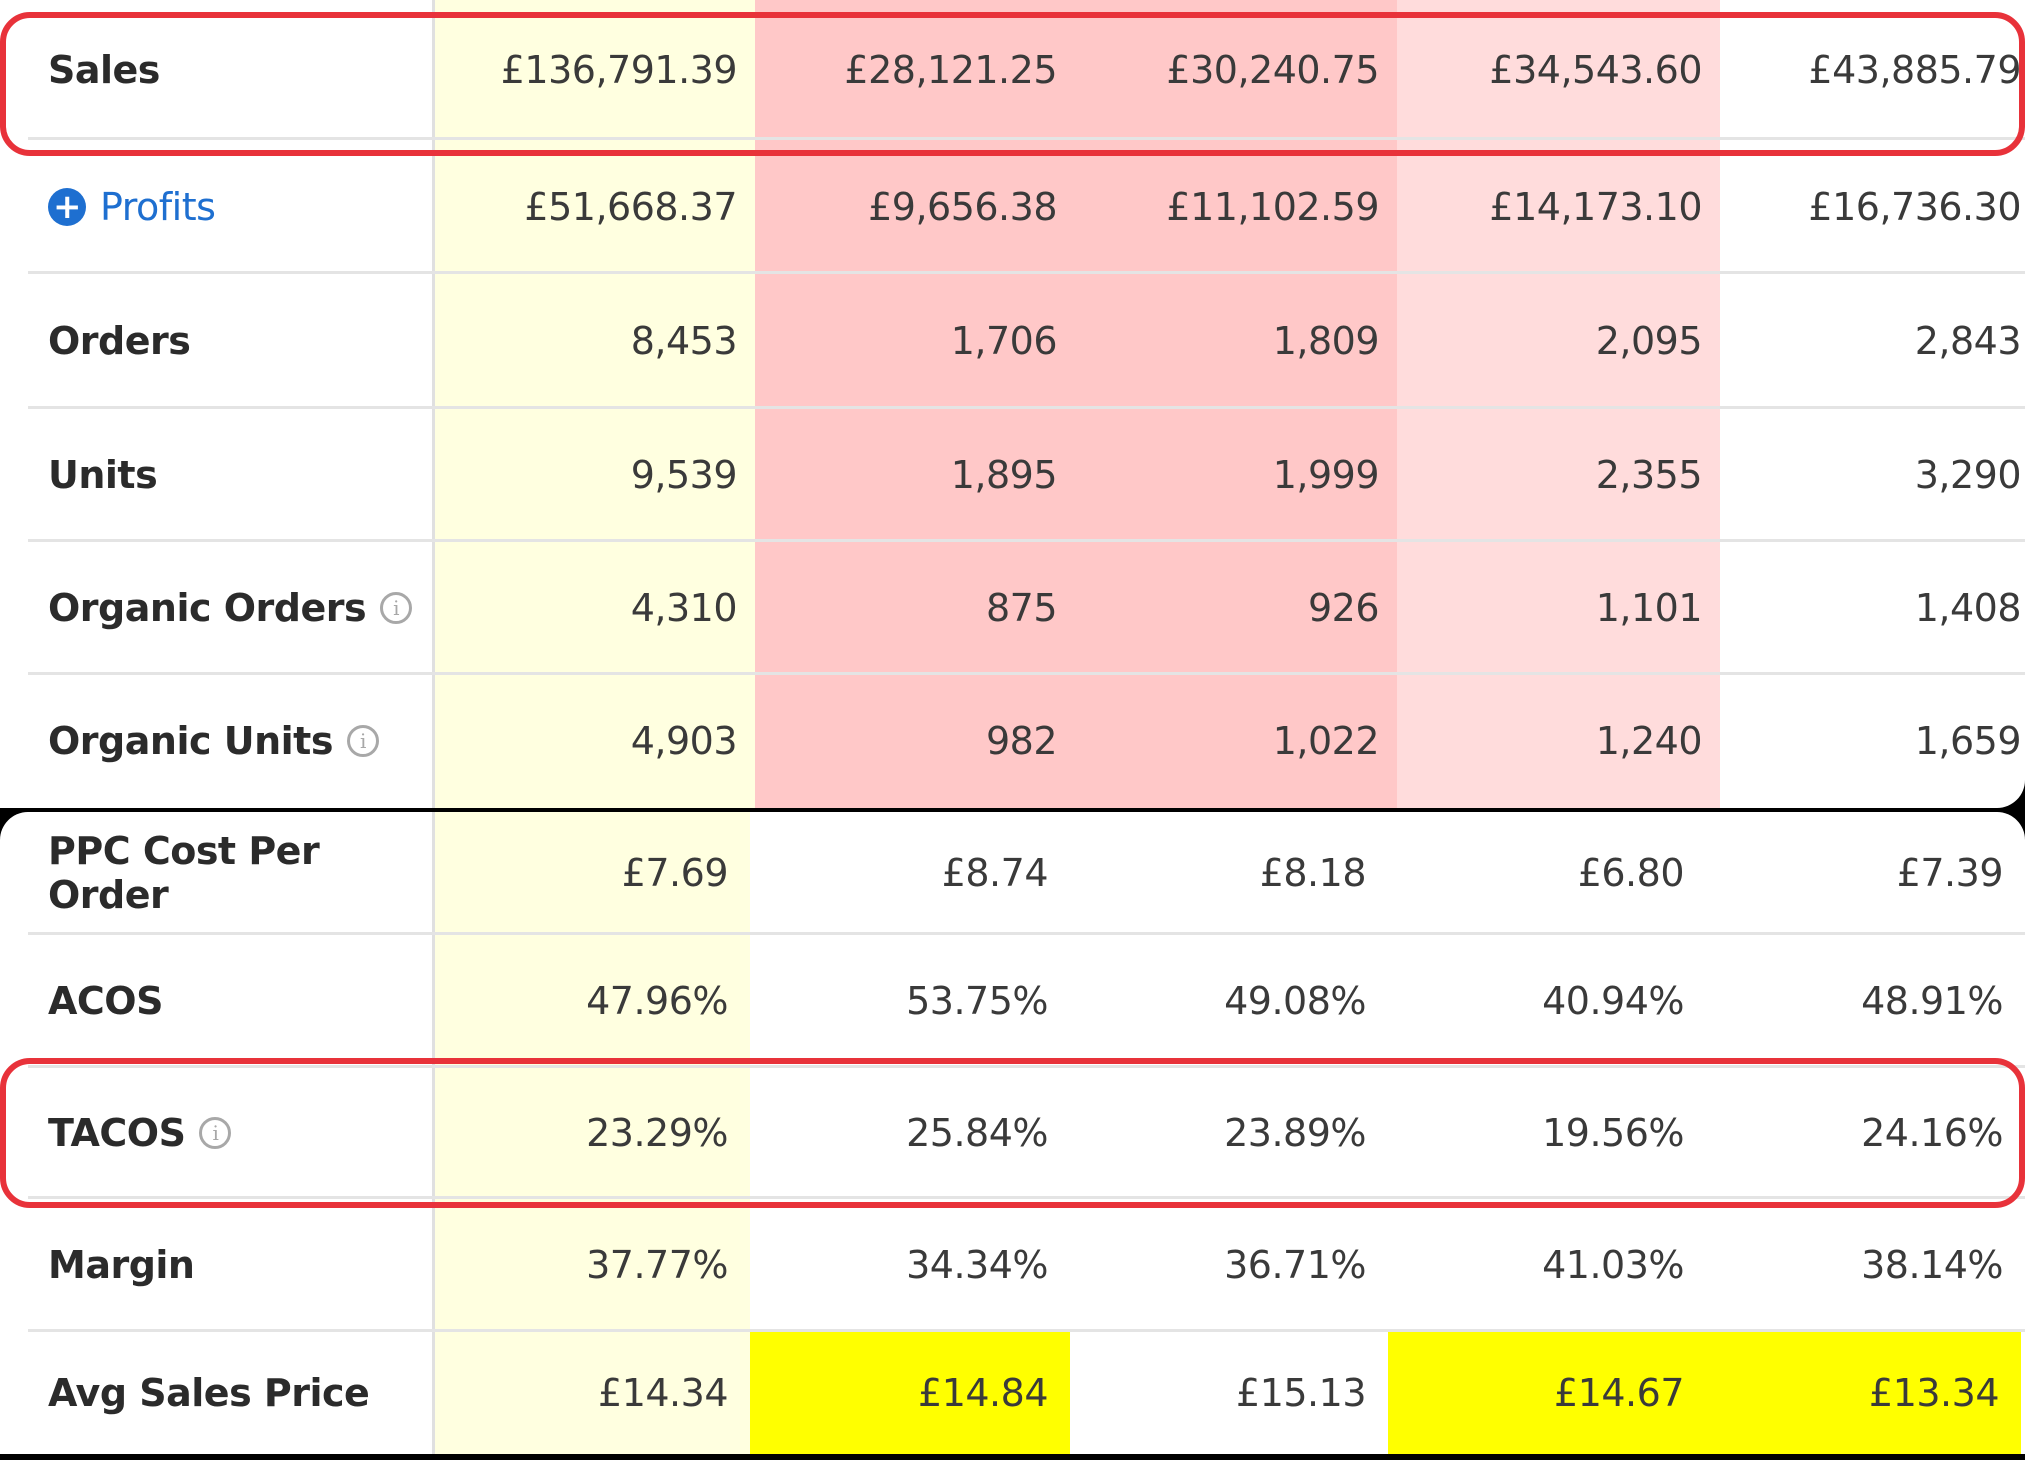  I want to click on cell-total: £14.34, so click(592, 1392).